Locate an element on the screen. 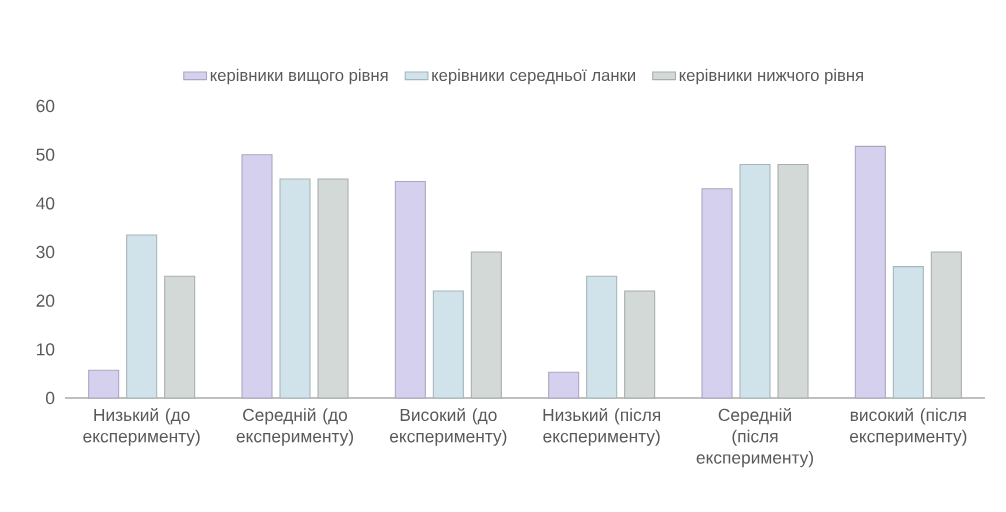  y-tick-label: 50 is located at coordinates (45, 154).